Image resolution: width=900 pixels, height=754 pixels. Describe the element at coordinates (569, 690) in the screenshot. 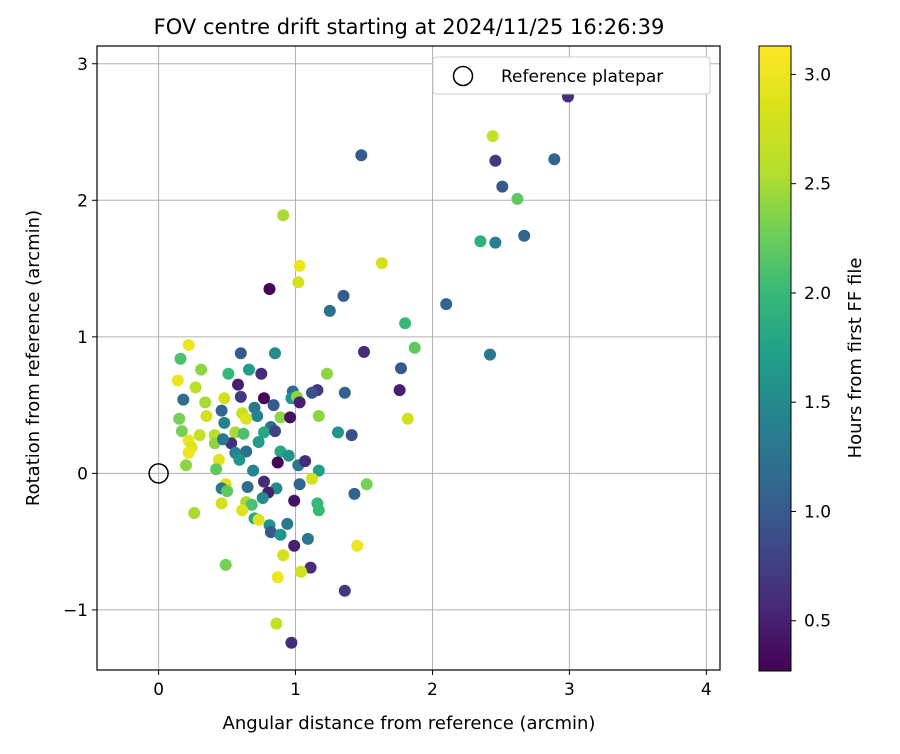

I see `x-tick-label: 3` at that location.